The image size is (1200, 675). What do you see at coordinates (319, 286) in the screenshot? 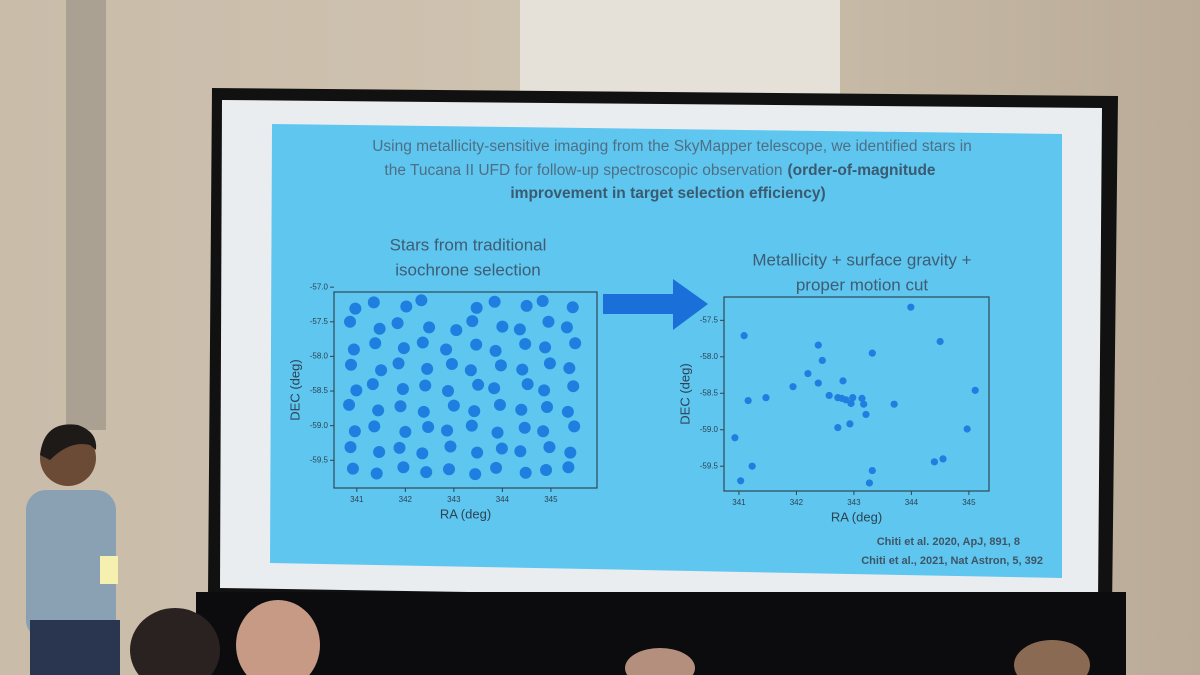
I see `y-tick-label: -57.0` at bounding box center [319, 286].